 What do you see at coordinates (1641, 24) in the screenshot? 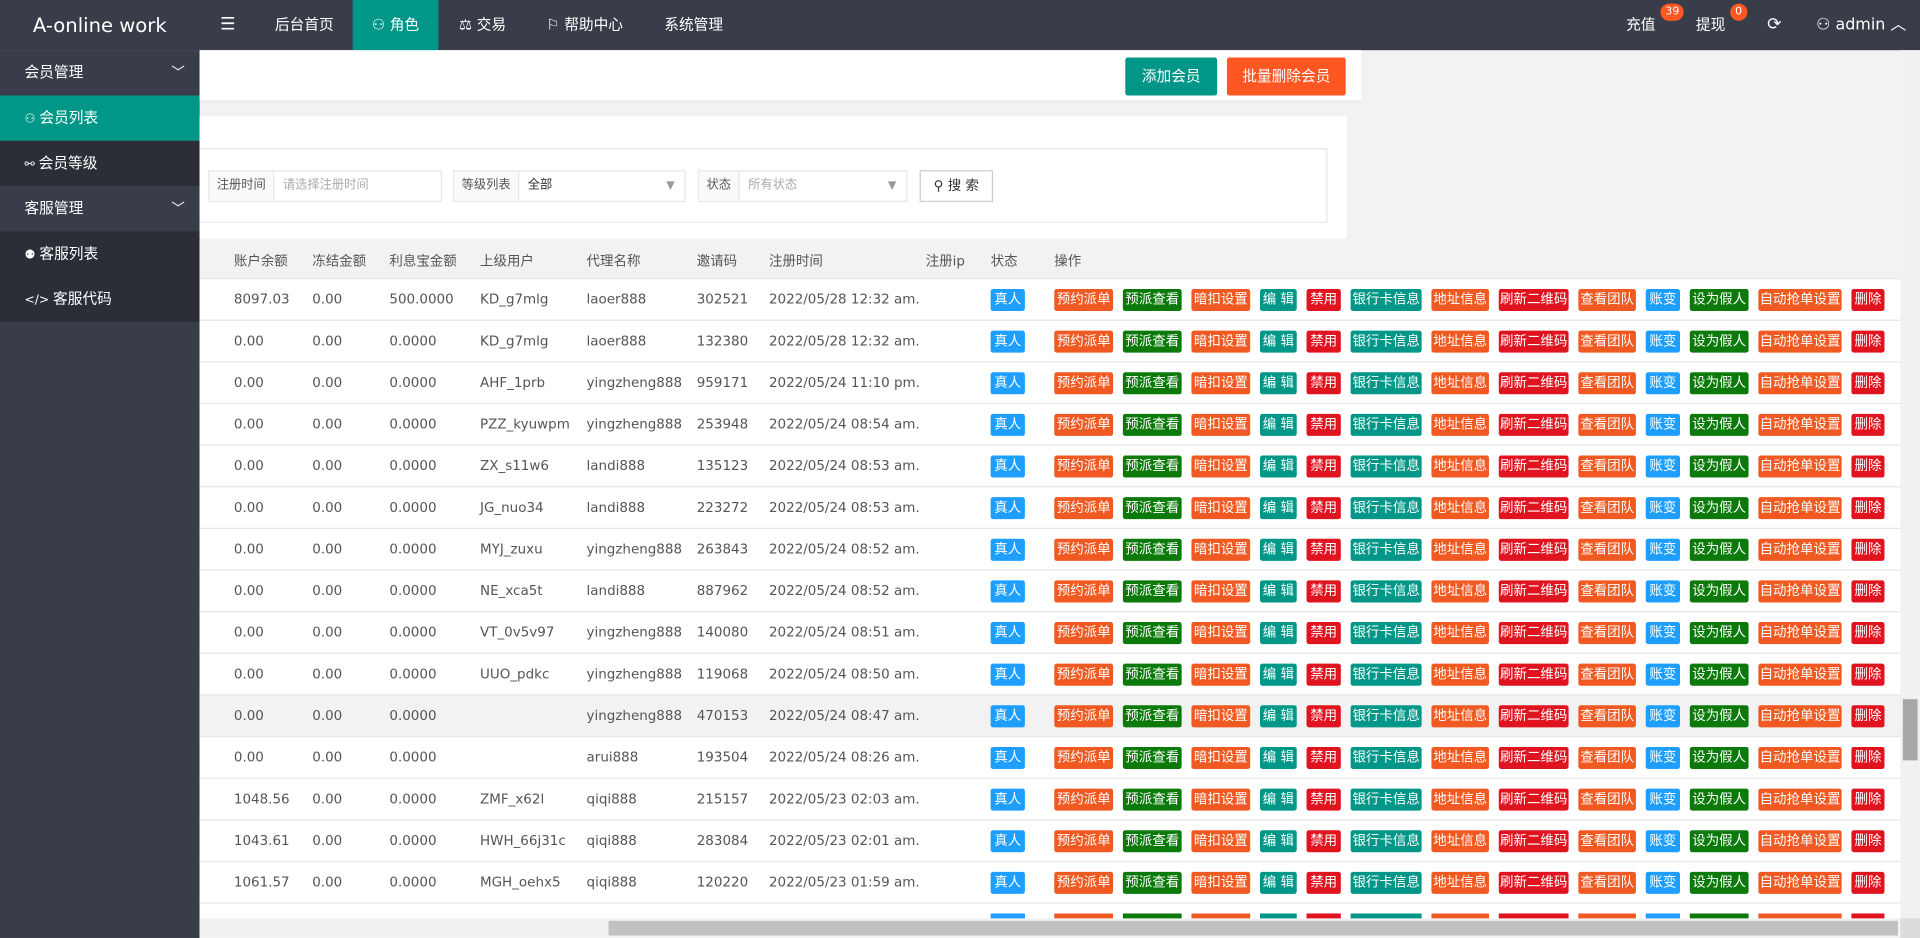
I see `recharge: 充值` at bounding box center [1641, 24].